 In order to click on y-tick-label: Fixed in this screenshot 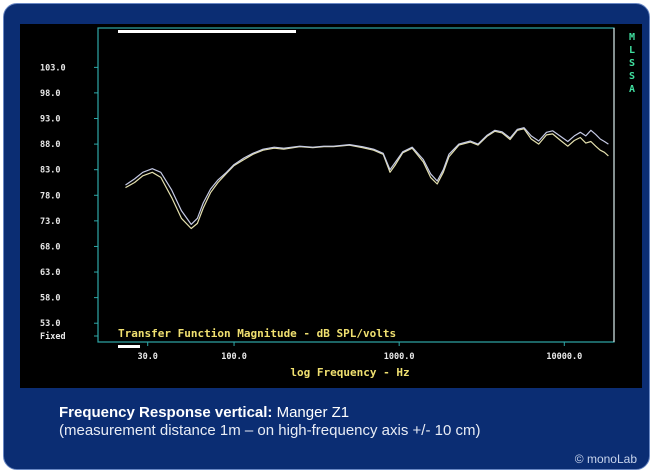, I will do `click(53, 336)`.